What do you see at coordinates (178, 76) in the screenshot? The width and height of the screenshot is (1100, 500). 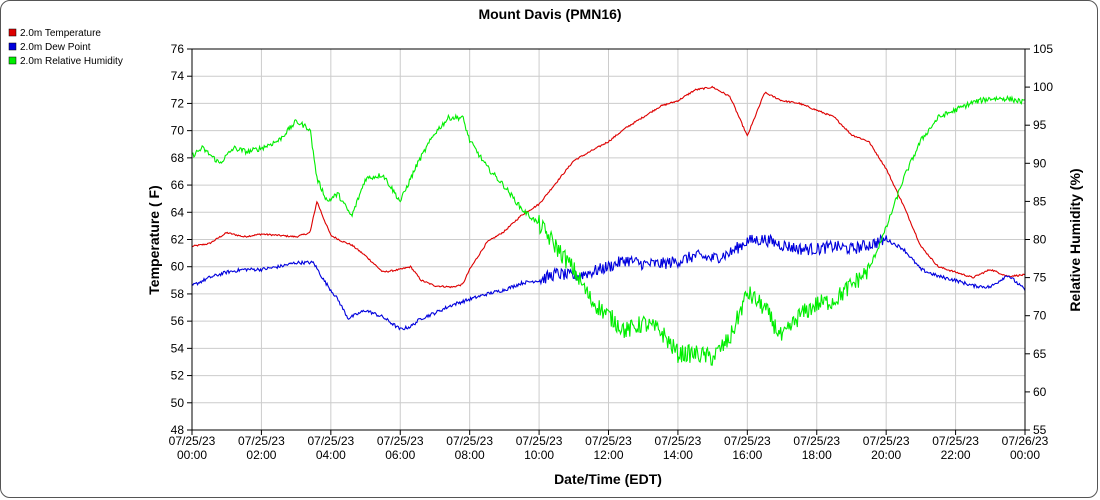 I see `left-tick-label: 74` at bounding box center [178, 76].